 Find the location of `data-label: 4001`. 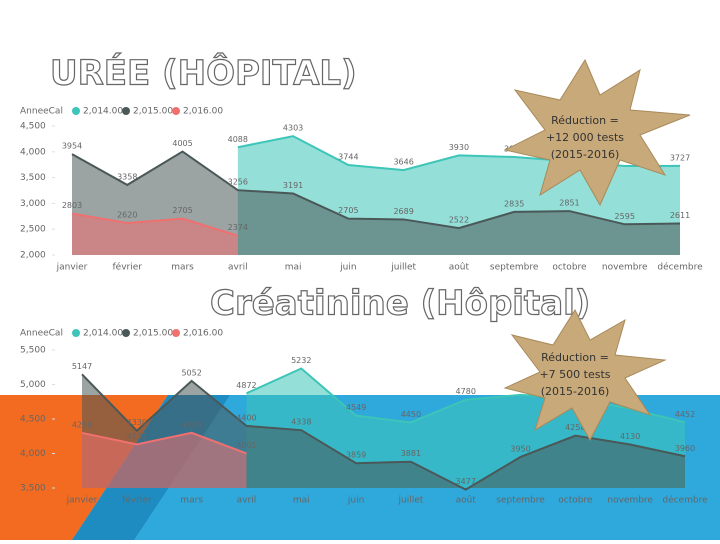

data-label: 4001 is located at coordinates (246, 445).